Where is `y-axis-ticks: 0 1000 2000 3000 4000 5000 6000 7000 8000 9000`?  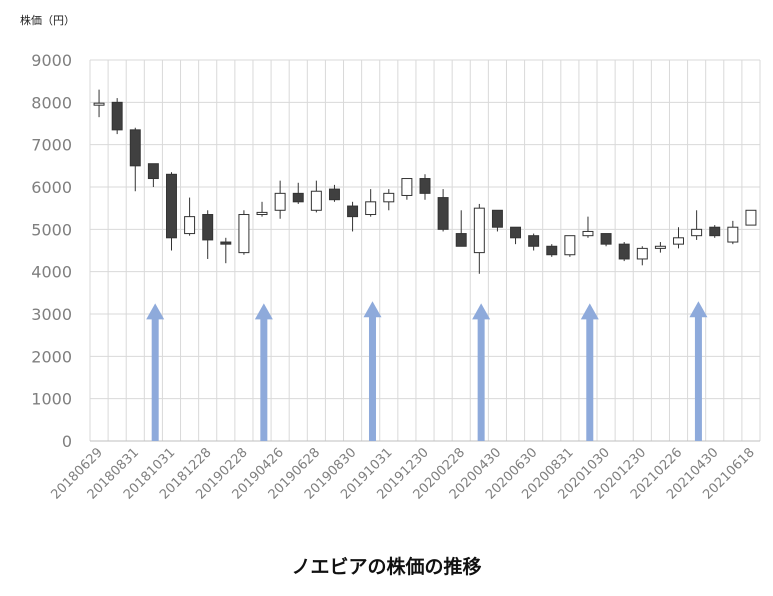 y-axis-ticks: 0 1000 2000 3000 4000 5000 6000 7000 8000 9000 is located at coordinates (51, 251).